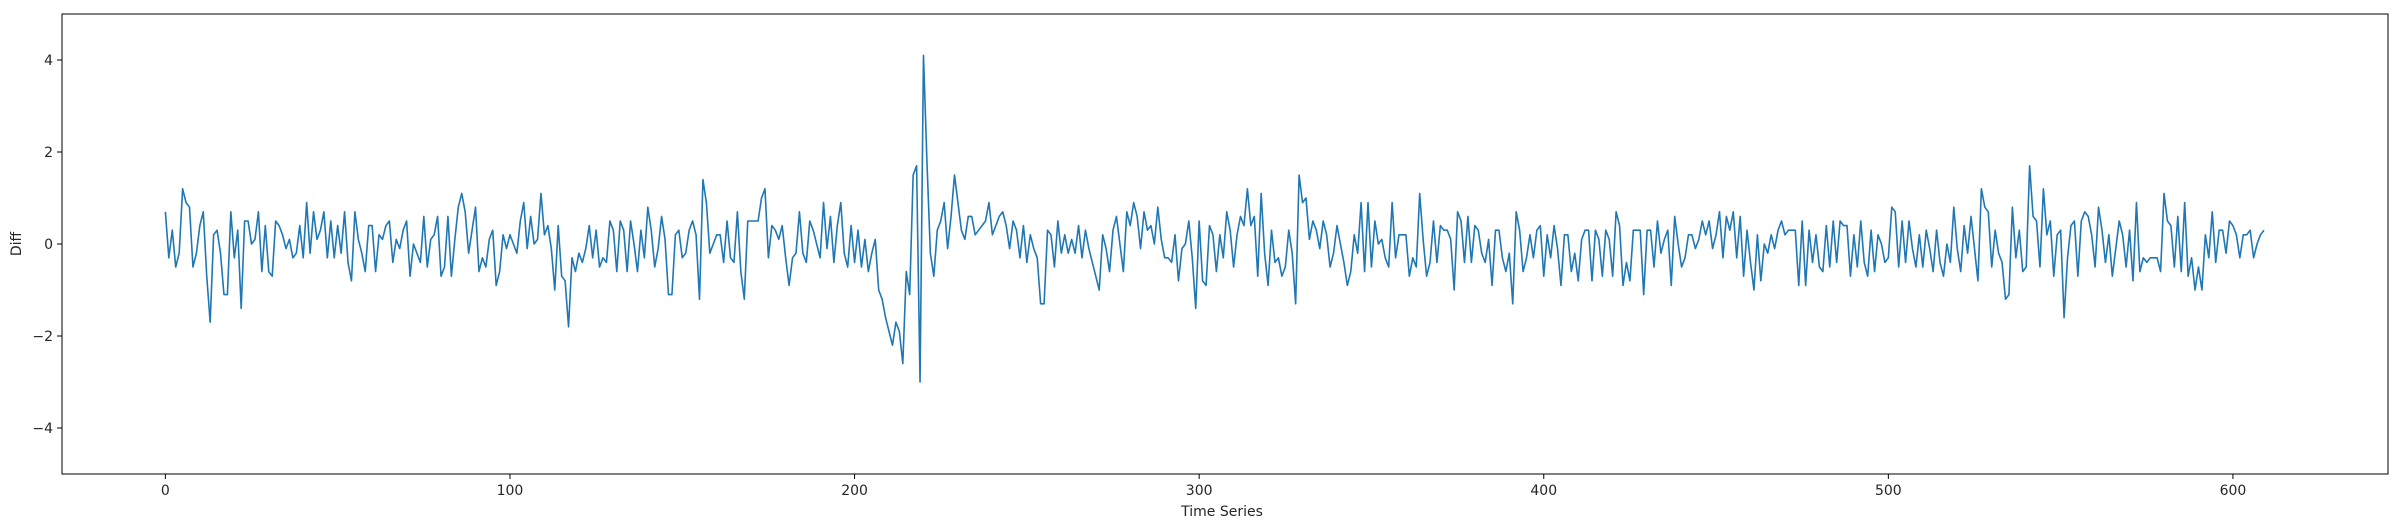 The image size is (2398, 528). Describe the element at coordinates (1888, 491) in the screenshot. I see `x-tick-label-500: 500` at that location.